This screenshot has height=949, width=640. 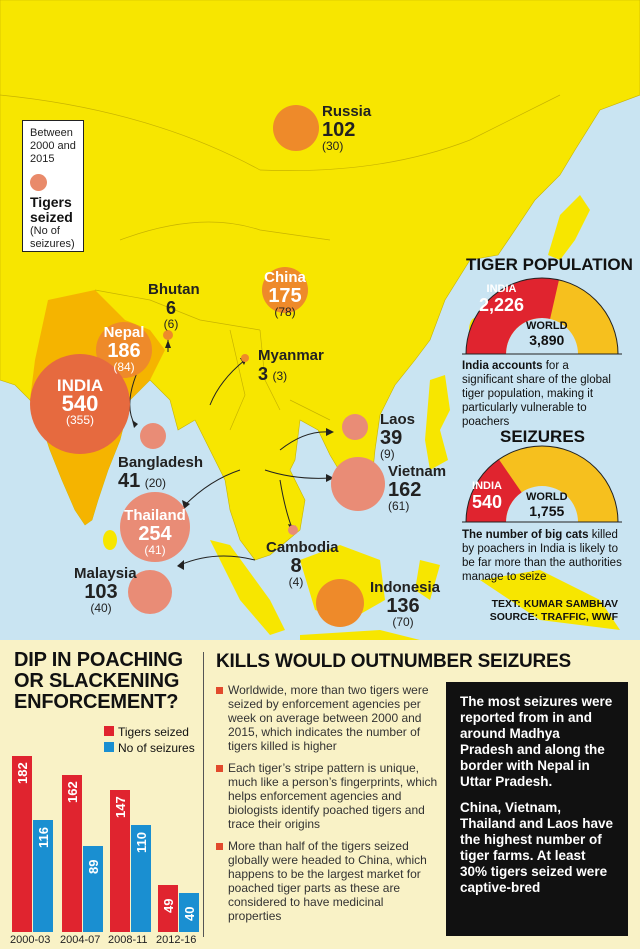 What do you see at coordinates (549, 264) in the screenshot?
I see `population-title: TIGER POPULATION` at bounding box center [549, 264].